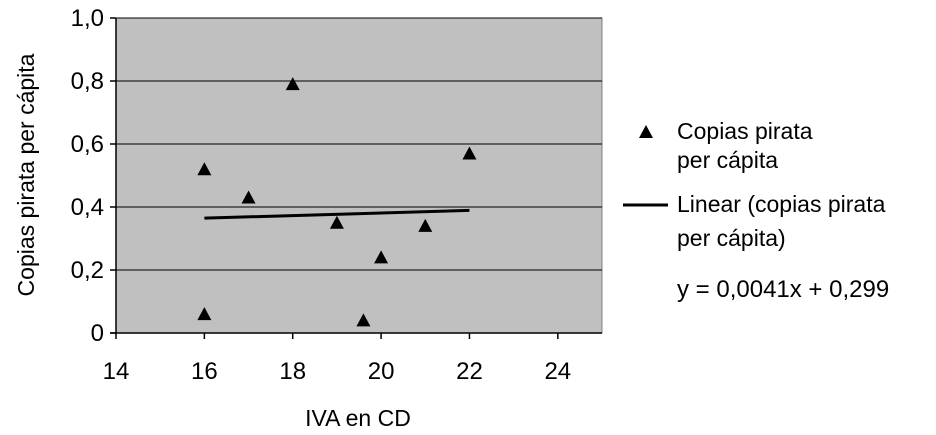 The height and width of the screenshot is (435, 936). What do you see at coordinates (381, 371) in the screenshot?
I see `x-tick-label: 20` at bounding box center [381, 371].